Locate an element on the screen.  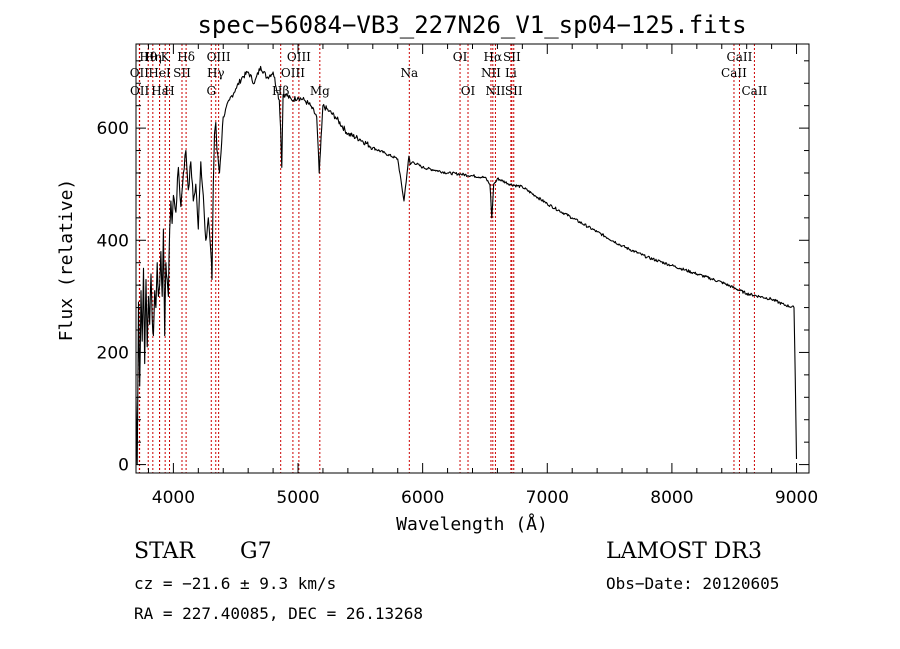
emission-line-label: Na is located at coordinates (409, 73).